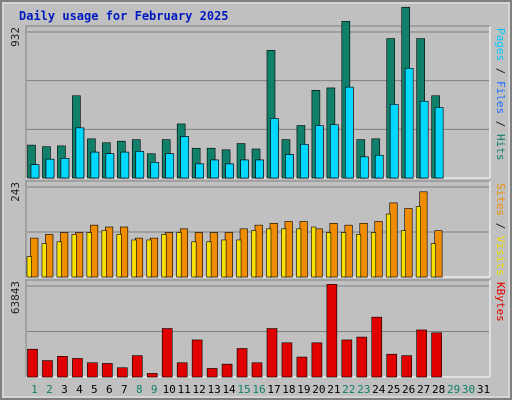  Describe the element at coordinates (438, 389) in the screenshot. I see `day-tick-label: 28` at that location.